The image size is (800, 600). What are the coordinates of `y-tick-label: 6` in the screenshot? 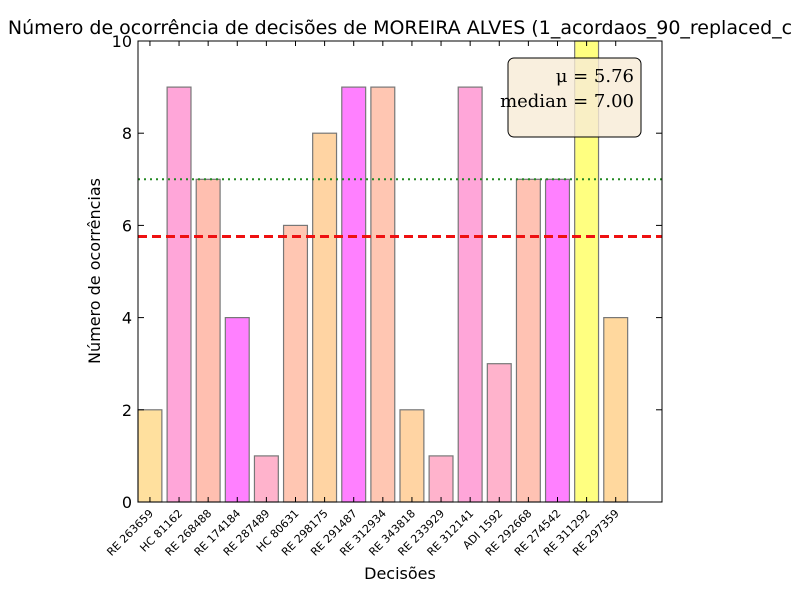 It's located at (127, 225).